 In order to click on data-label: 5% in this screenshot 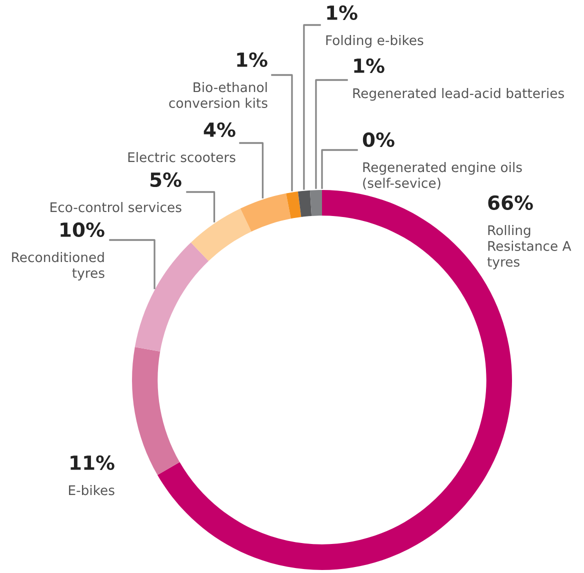, I will do `click(166, 180)`.